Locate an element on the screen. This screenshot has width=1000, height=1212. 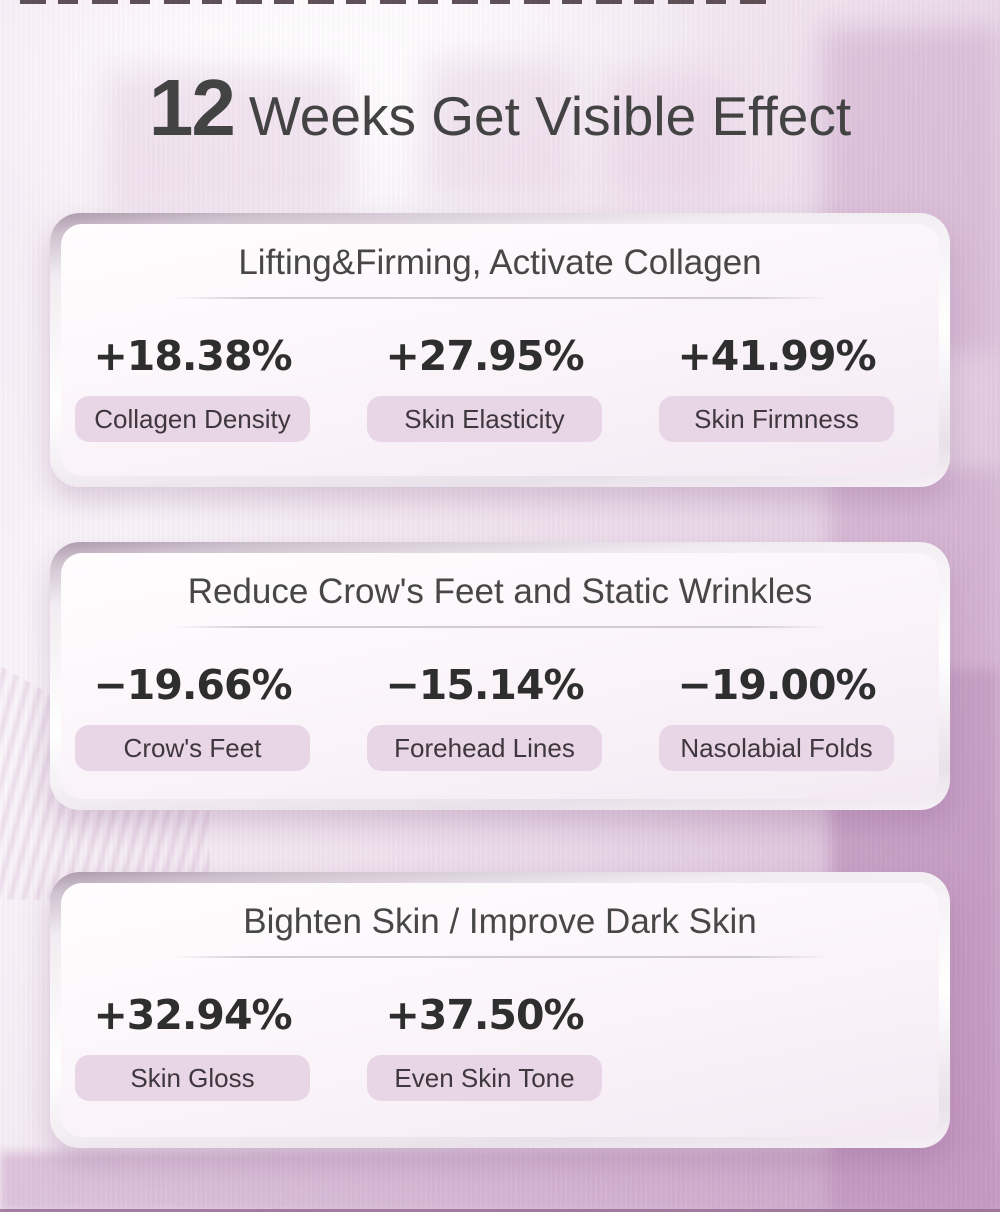
page-title-text: Weeks Get Visible Effect is located at coordinates (550, 116).